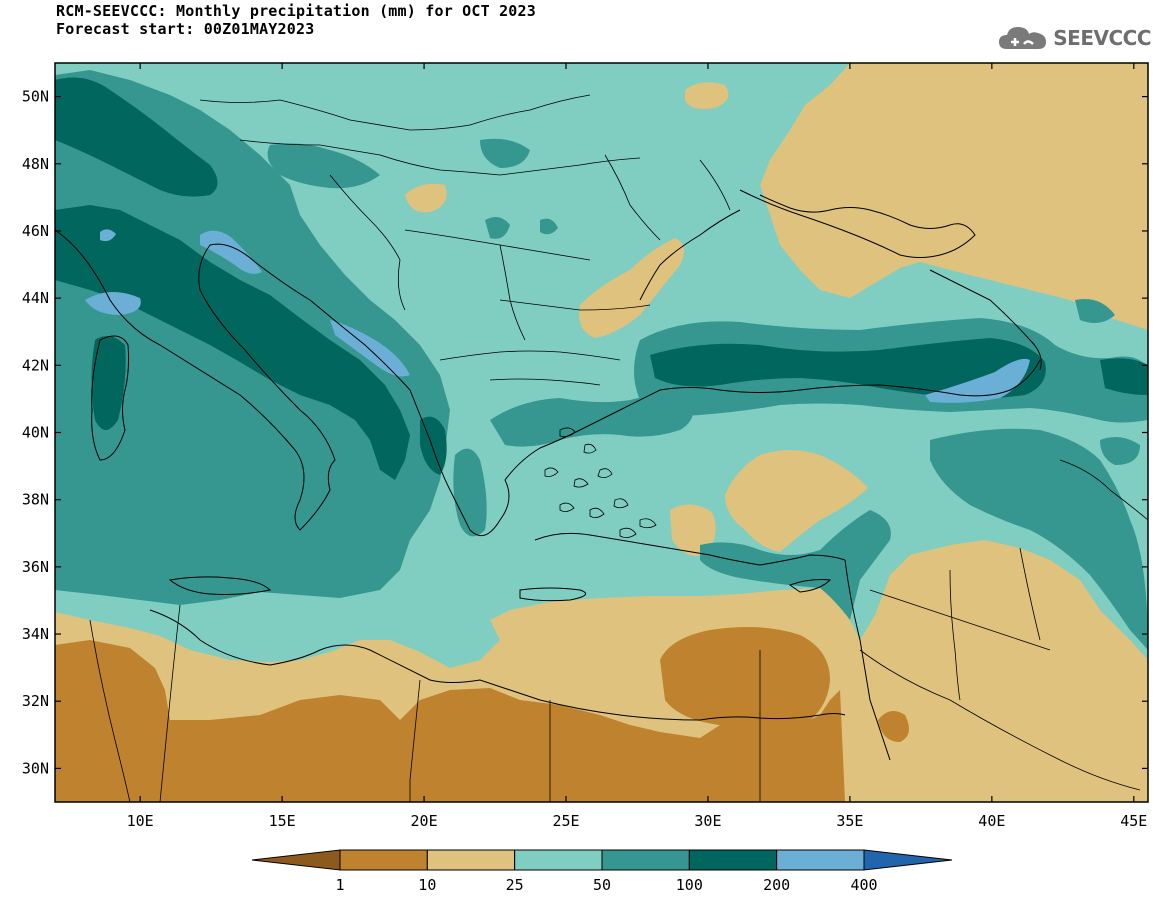  What do you see at coordinates (991, 821) in the screenshot?
I see `lon-tick-label: 40E` at bounding box center [991, 821].